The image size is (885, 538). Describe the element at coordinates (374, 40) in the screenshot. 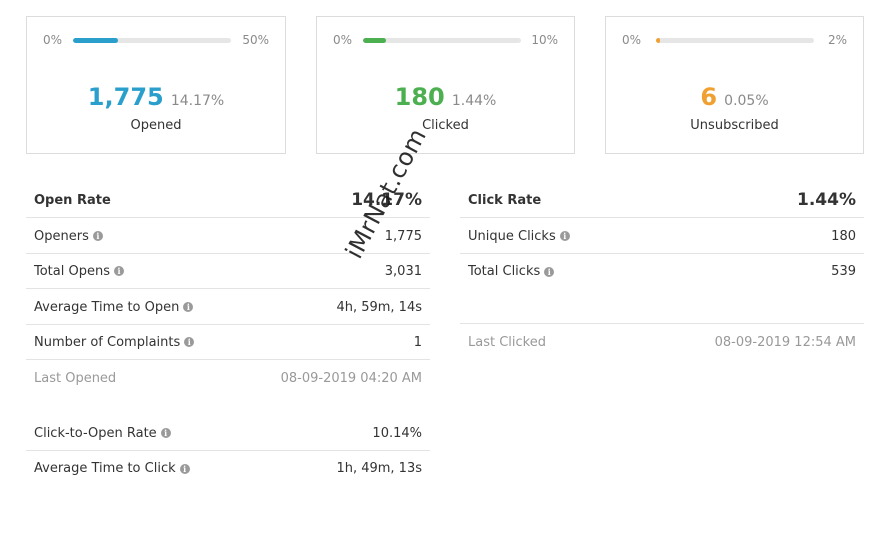

I see `clicked-progress-fill` at that location.